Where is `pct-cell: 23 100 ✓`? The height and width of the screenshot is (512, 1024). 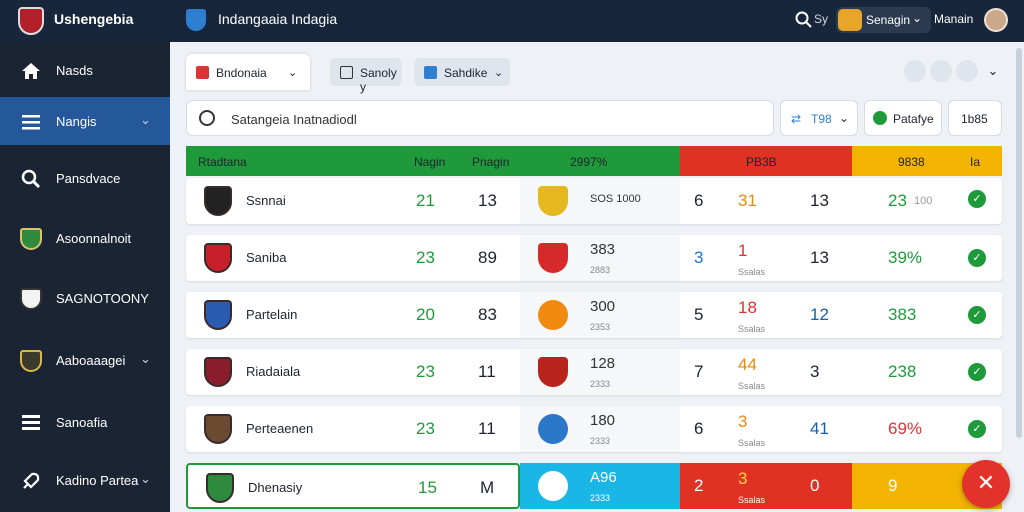 pct-cell: 23 100 ✓ is located at coordinates (927, 201).